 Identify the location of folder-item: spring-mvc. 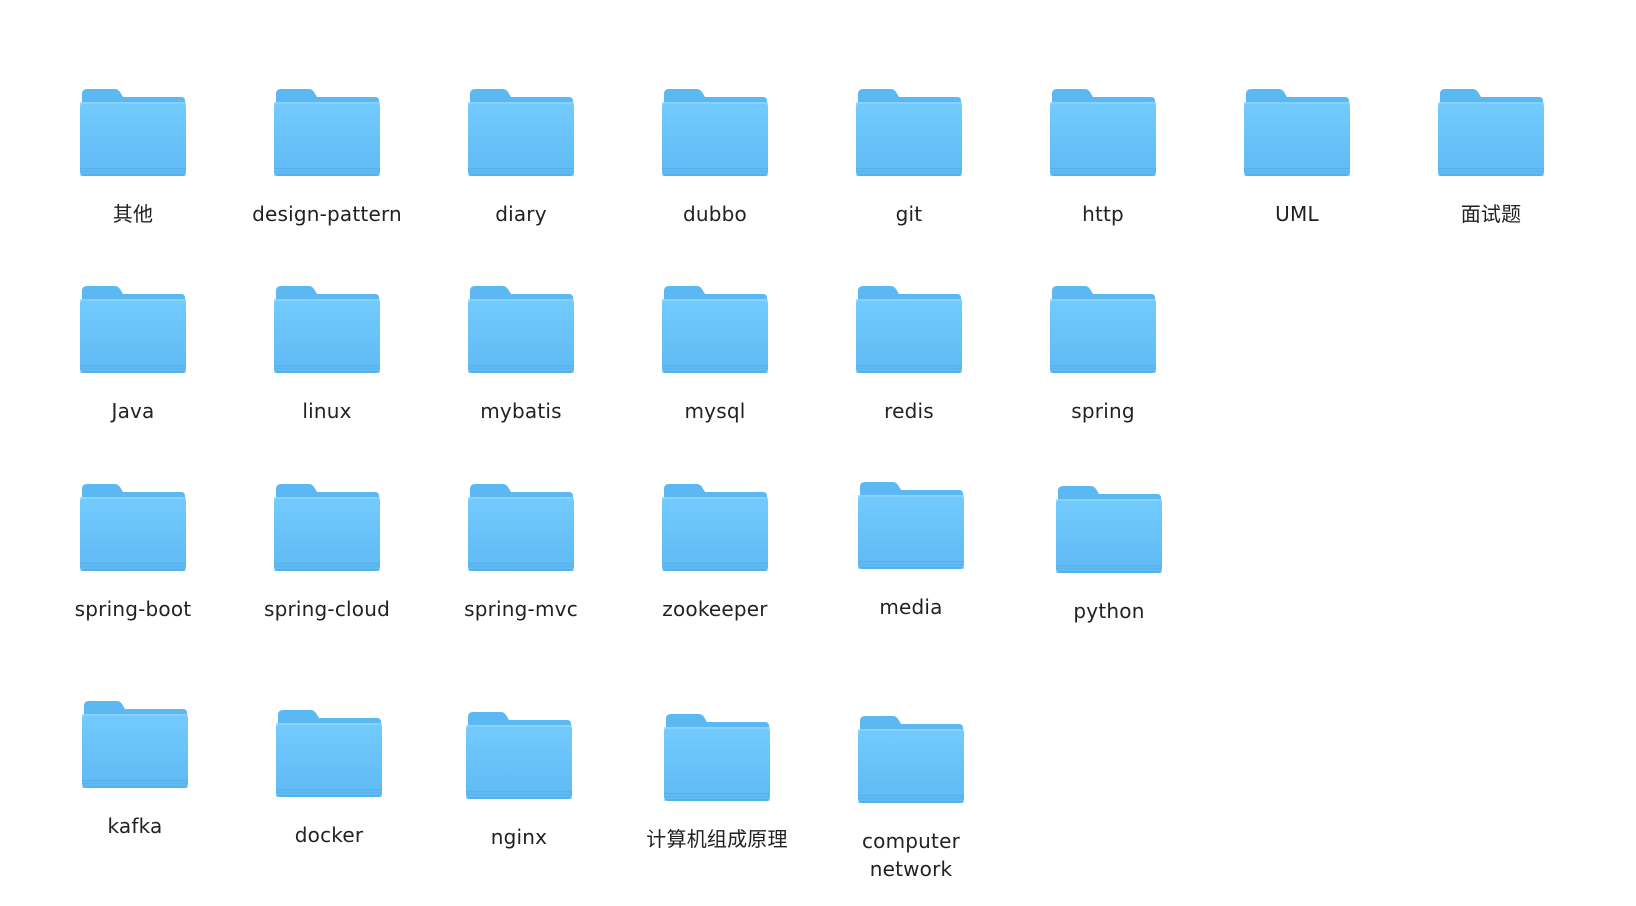
(521, 553).